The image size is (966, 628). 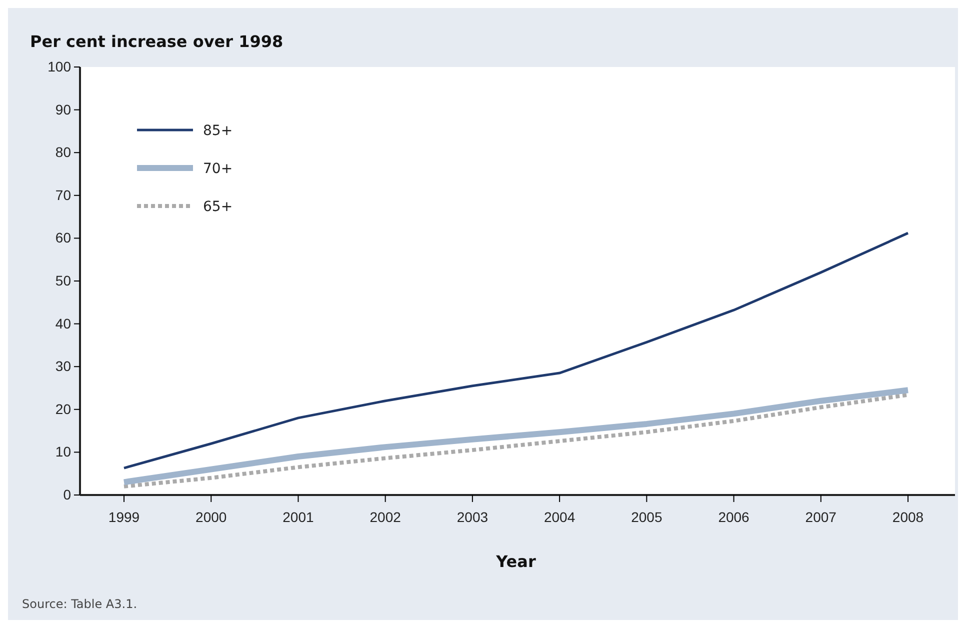 I want to click on y-tick-label: 40, so click(x=63, y=323).